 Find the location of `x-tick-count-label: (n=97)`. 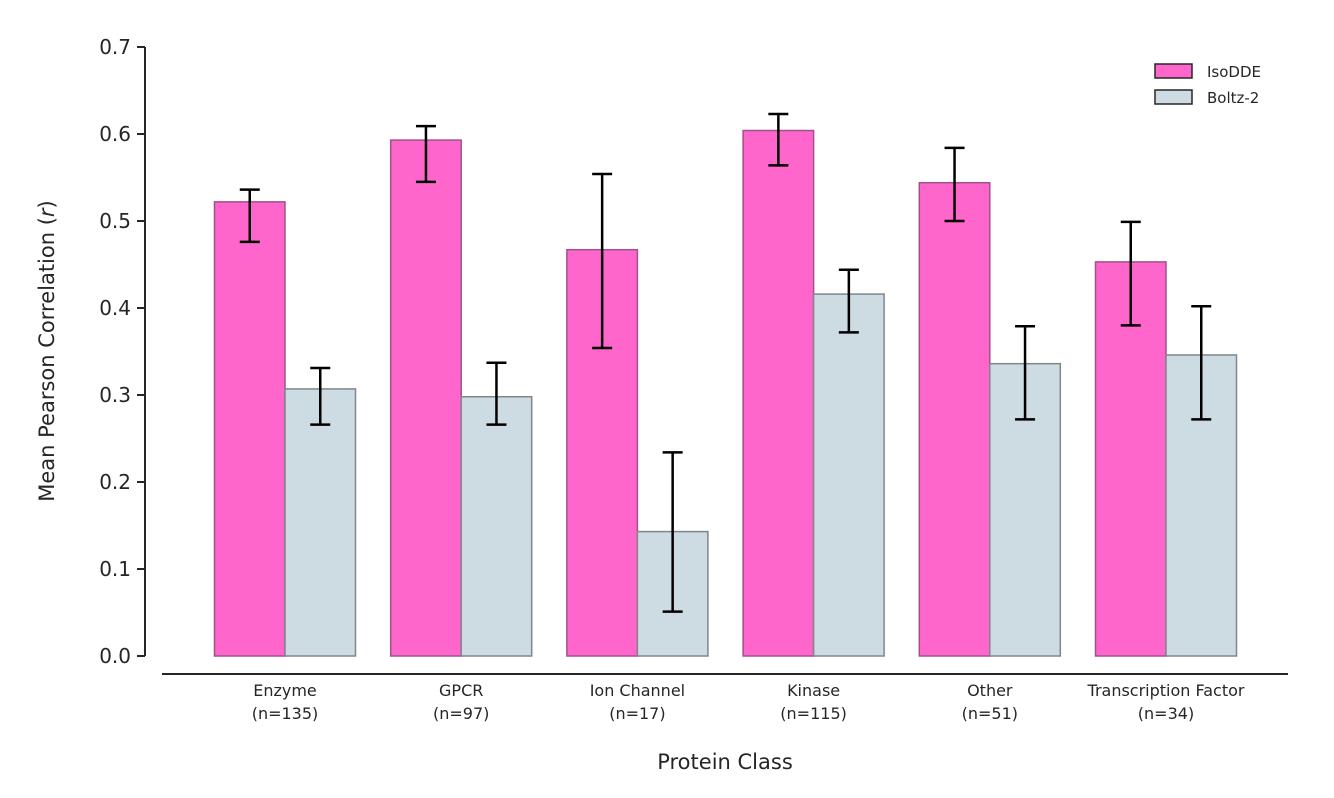

x-tick-count-label: (n=97) is located at coordinates (461, 713).